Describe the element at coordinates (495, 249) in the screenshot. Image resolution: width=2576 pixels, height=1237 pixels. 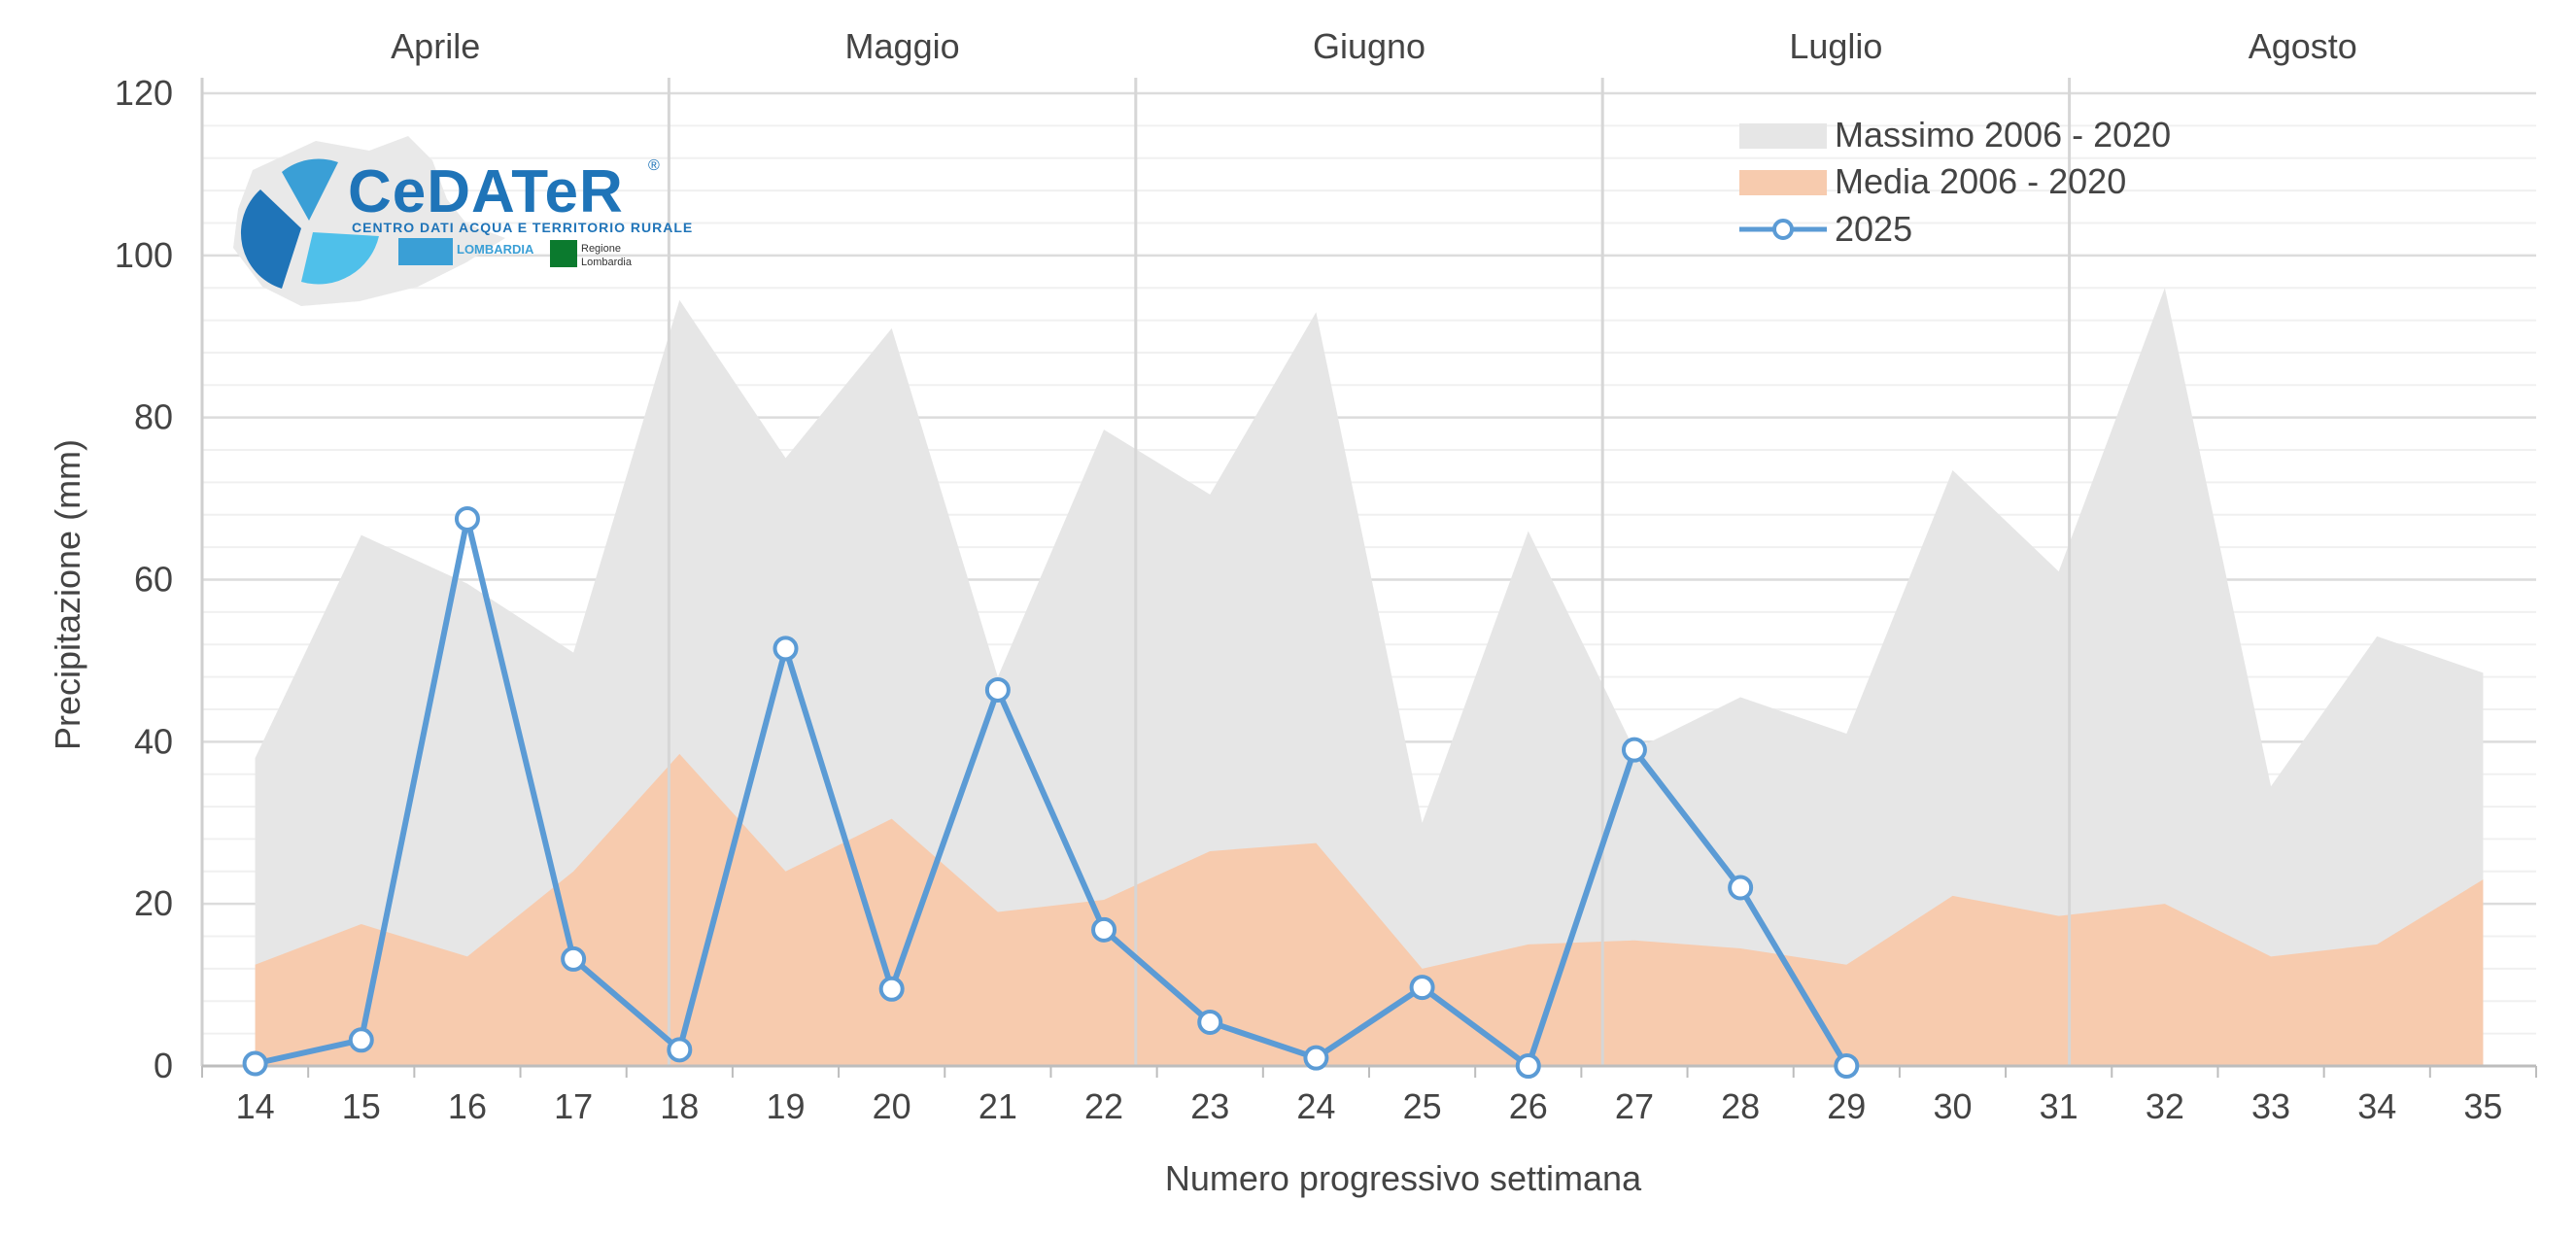
I see `logo-partner1: LOMBARDIA` at that location.